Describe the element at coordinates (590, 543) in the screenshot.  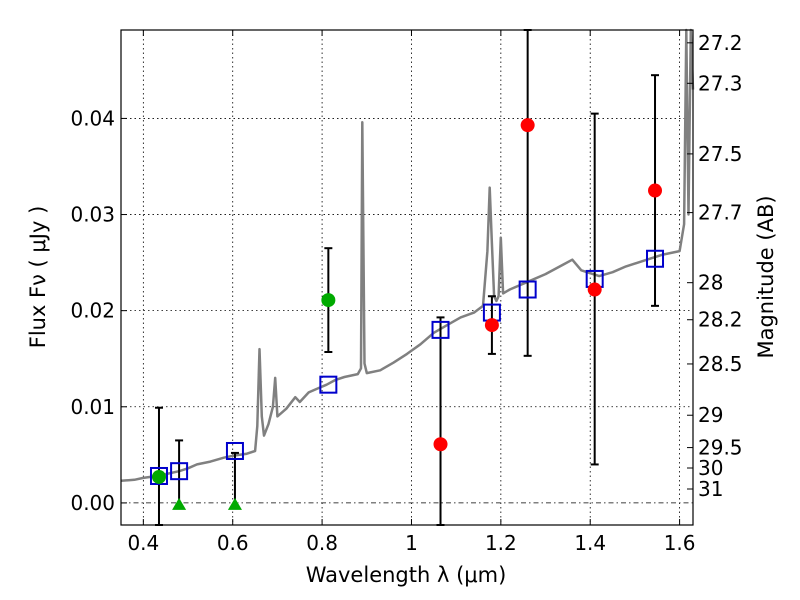
I see `x-tick-label: 1.4` at that location.